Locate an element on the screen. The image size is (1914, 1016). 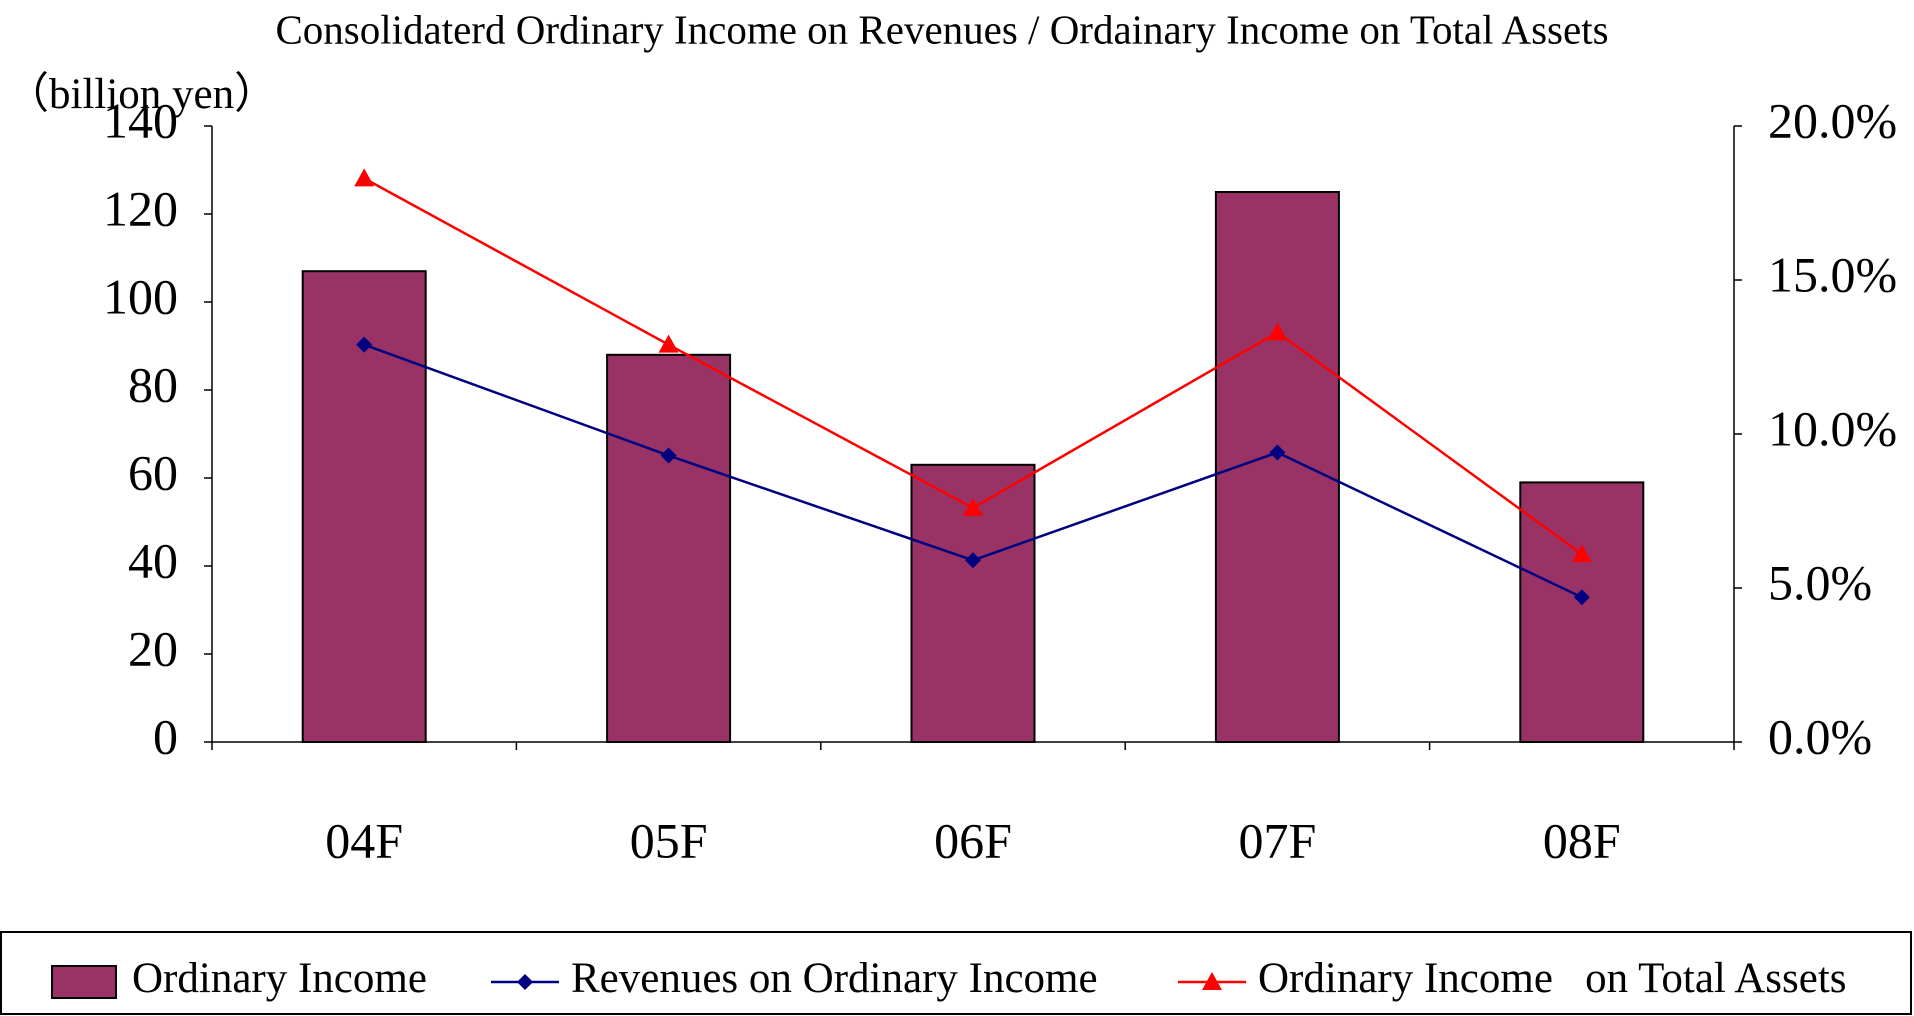
legend-label: Ordinary Income on Total Assets is located at coordinates (1552, 978).